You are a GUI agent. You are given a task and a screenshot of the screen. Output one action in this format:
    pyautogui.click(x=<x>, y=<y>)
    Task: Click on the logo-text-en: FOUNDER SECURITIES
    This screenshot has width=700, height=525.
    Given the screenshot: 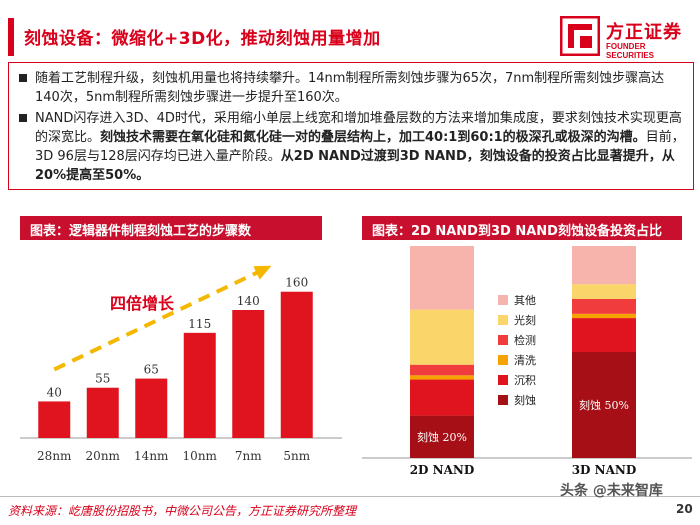 What is the action you would take?
    pyautogui.click(x=630, y=51)
    